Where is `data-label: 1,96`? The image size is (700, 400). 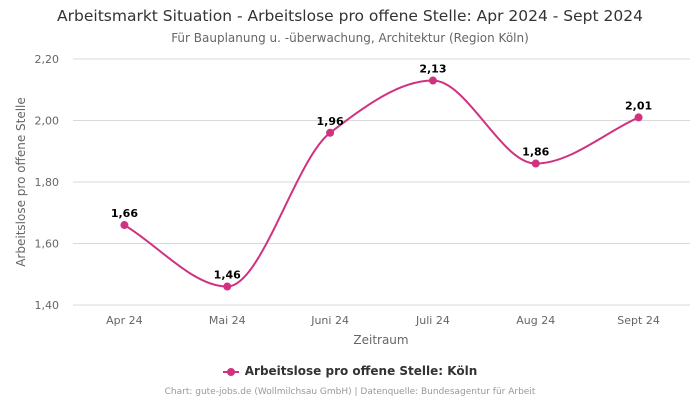 data-label: 1,96 is located at coordinates (330, 121).